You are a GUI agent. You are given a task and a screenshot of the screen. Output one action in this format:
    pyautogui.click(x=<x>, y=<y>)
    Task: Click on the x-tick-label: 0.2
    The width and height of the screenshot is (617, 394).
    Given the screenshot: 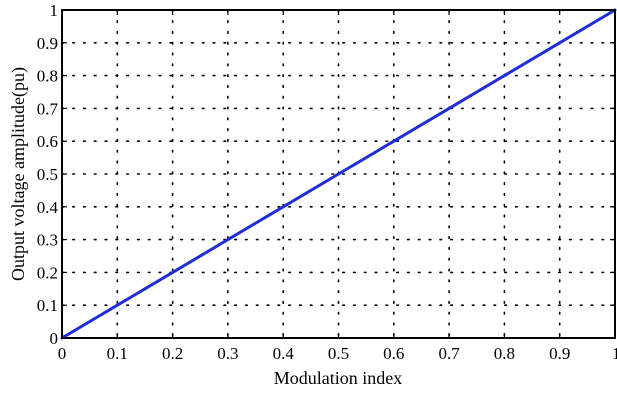 What is the action you would take?
    pyautogui.click(x=172, y=353)
    